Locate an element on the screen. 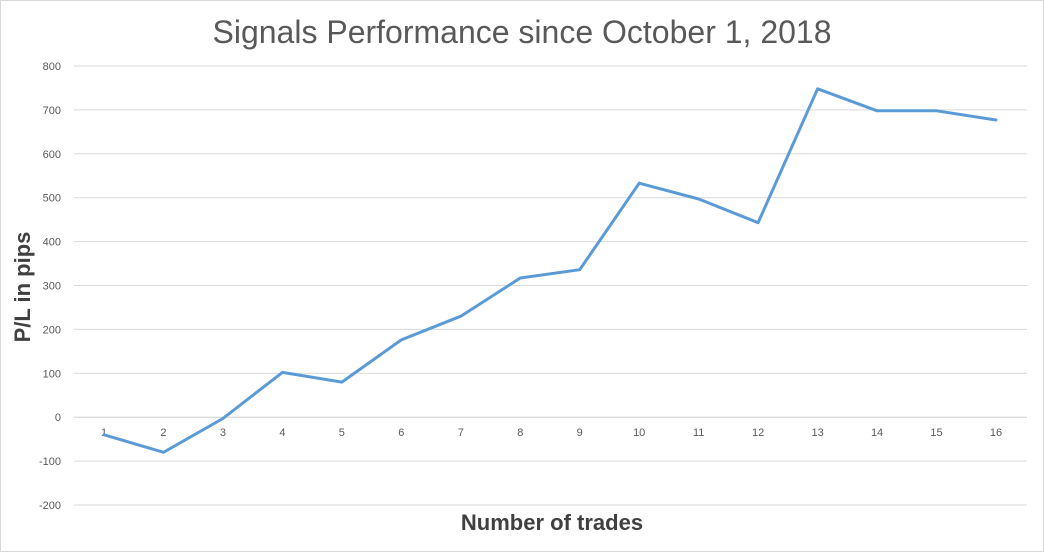  x-axis-ticks: 1 2 3 4 5 6 7 8 9 10 11 12 13 14 15 16 is located at coordinates (551, 433).